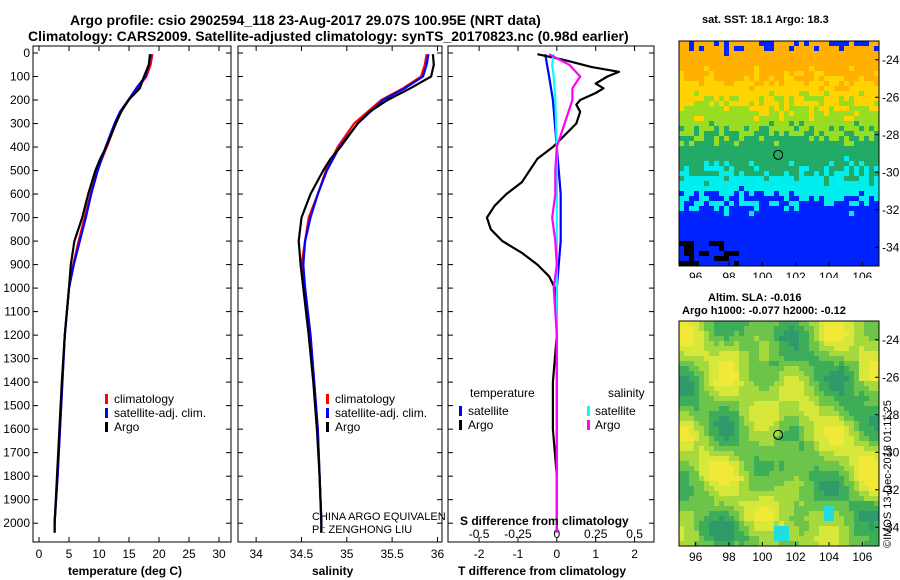  Describe the element at coordinates (891, 60) in the screenshot. I see `map-y-tick-label: -24` at that location.